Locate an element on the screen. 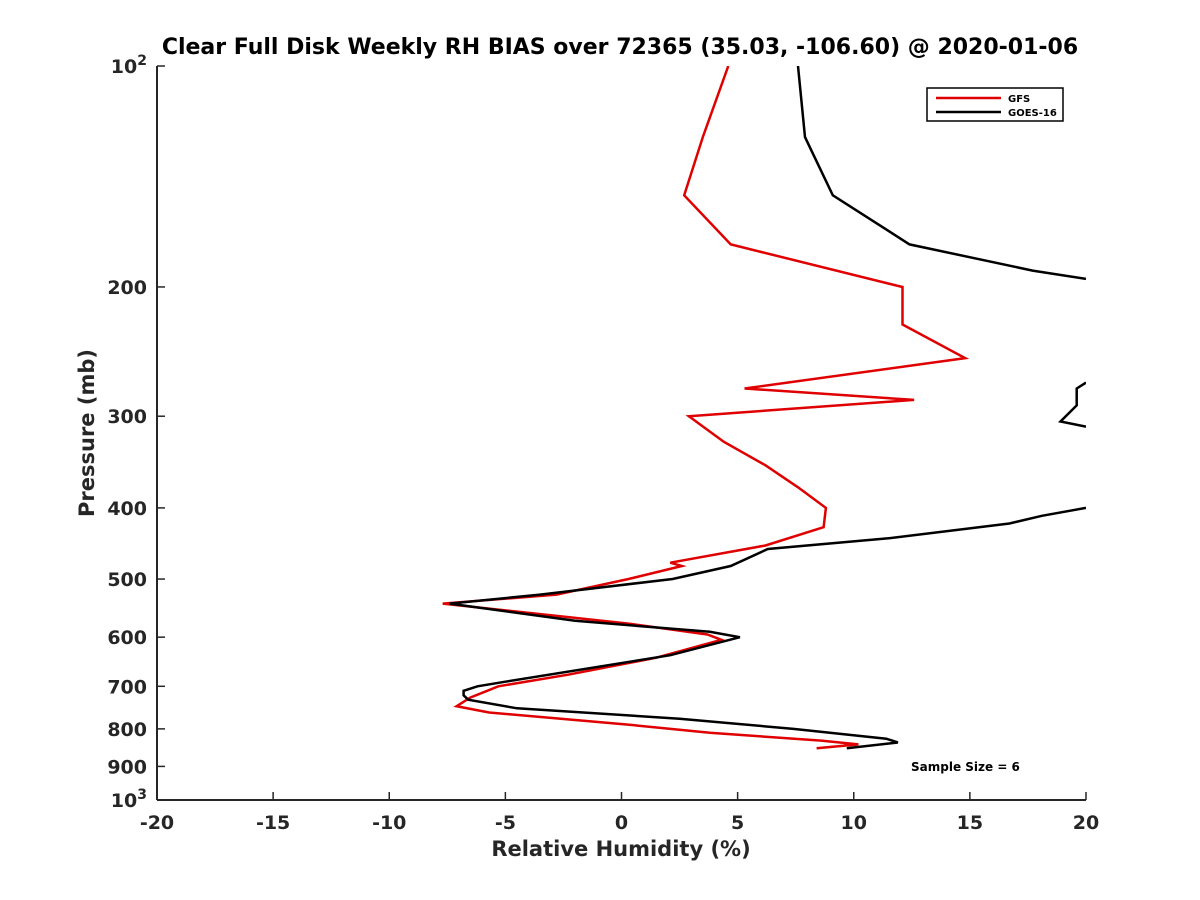 Image resolution: width=1200 pixels, height=900 pixels. y-tick-label: 400 is located at coordinates (127, 509).